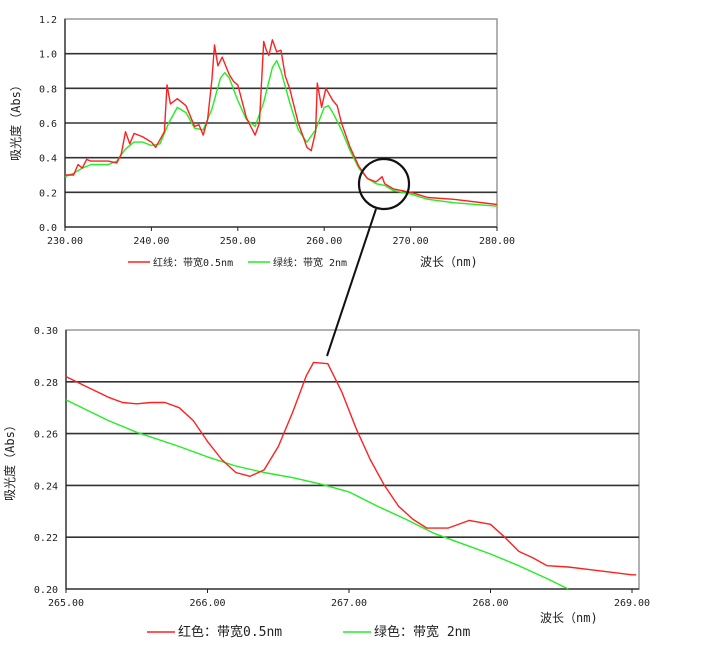 This screenshot has height=664, width=710. Describe the element at coordinates (422, 632) in the screenshot. I see `legend-label: 绿色：带宽 2nm` at that location.